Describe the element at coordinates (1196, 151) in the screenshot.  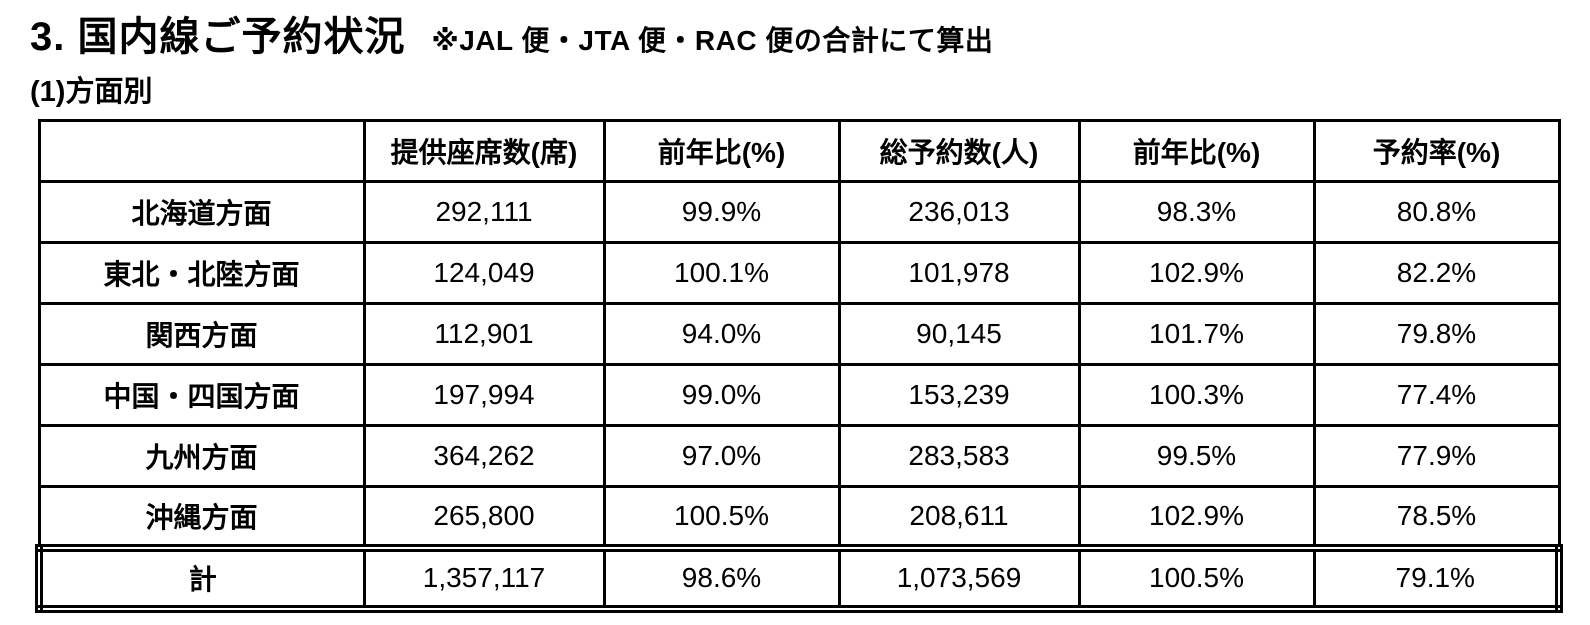
I see `header-reservations-yoy: 前年比(%)` at that location.